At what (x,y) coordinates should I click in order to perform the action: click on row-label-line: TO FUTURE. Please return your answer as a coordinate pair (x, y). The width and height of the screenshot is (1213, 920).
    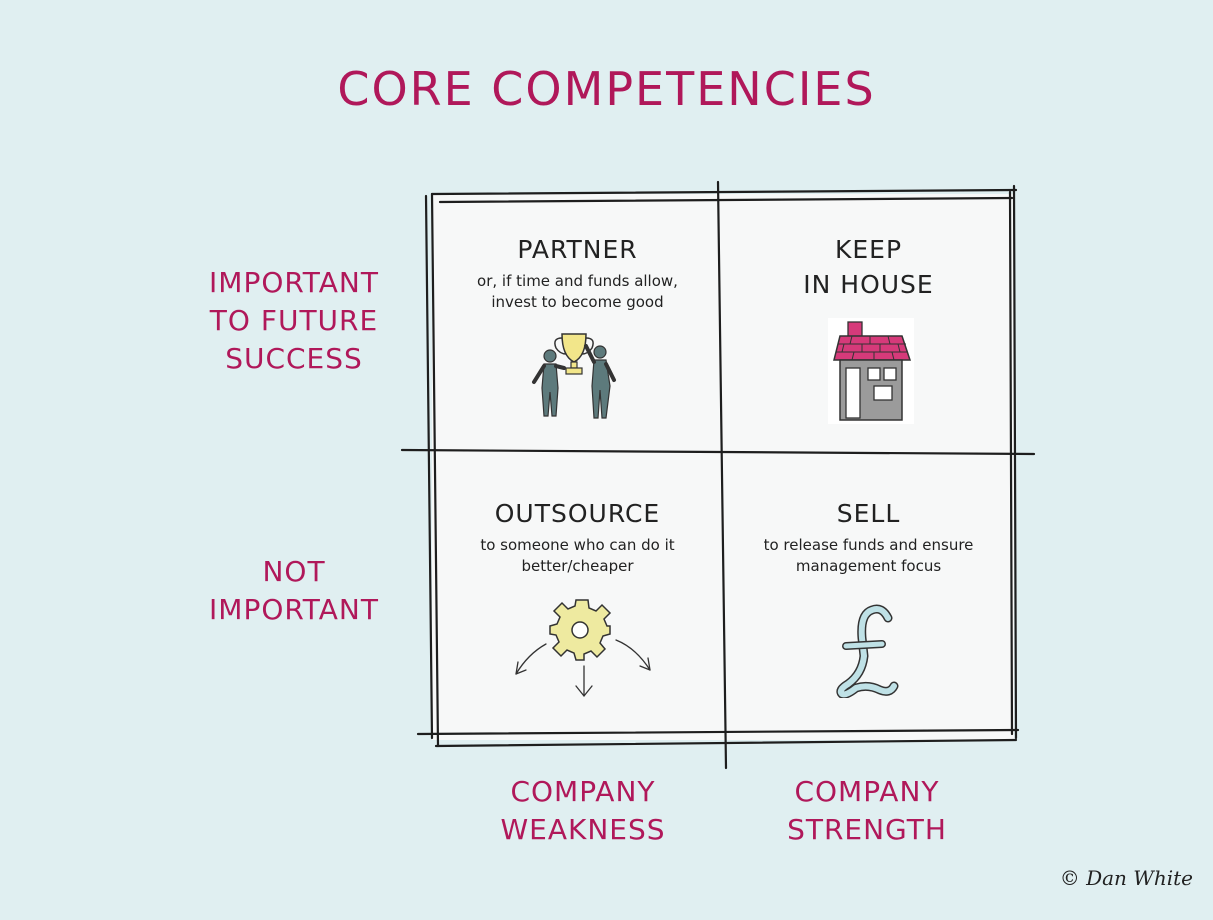
    Looking at the image, I should click on (294, 320).